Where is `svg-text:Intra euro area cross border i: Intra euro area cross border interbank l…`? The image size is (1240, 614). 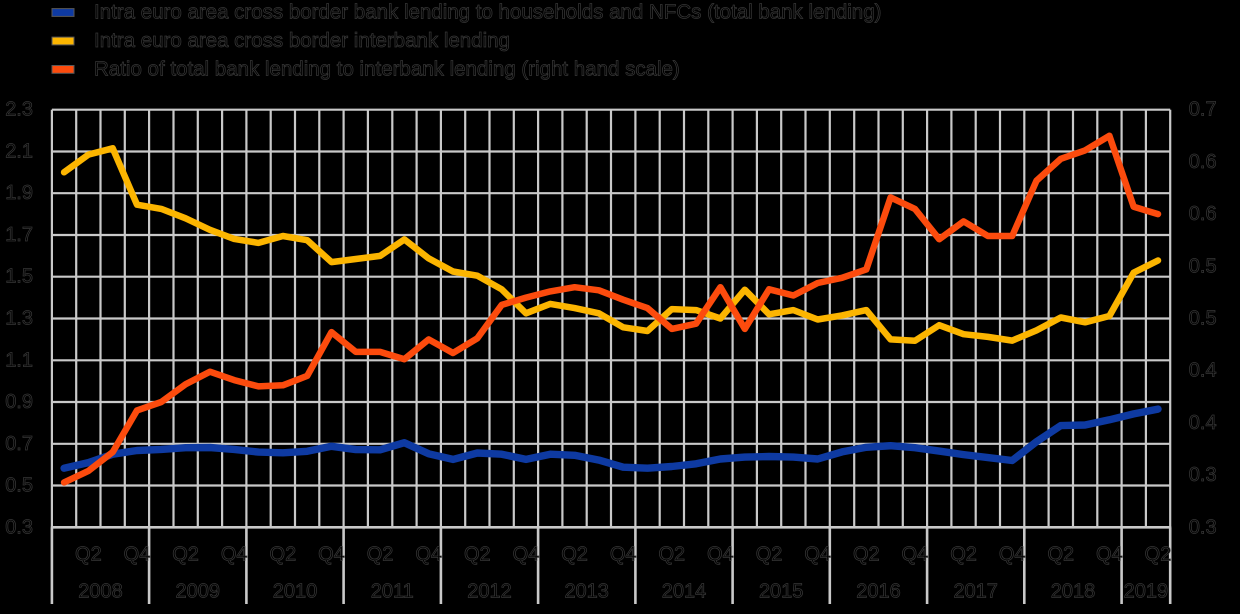 svg-text:Intra euro area cross border i: Intra euro area cross border interbank l… is located at coordinates (302, 40).